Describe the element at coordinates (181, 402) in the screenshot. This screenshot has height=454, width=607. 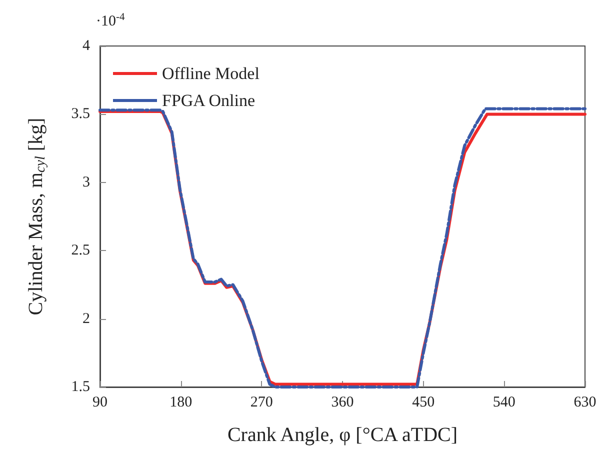
I see `x-tick-label: 180` at that location.